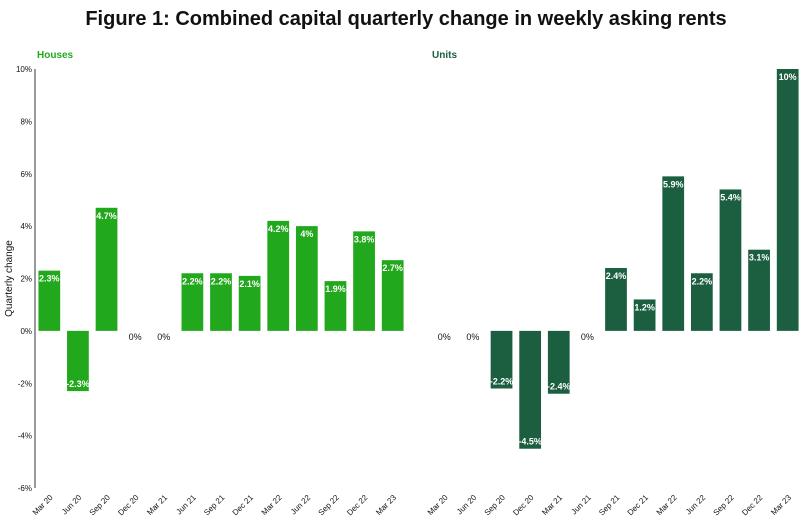 This screenshot has width=812, height=528. What do you see at coordinates (9, 278) in the screenshot?
I see `y-axis-title: Quarterly change` at bounding box center [9, 278].